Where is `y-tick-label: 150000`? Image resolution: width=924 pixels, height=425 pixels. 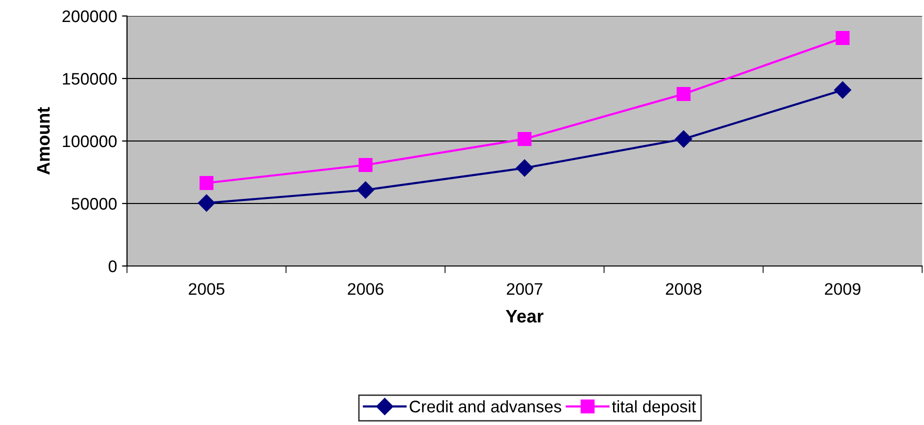 y-tick-label: 150000 is located at coordinates (89, 78).